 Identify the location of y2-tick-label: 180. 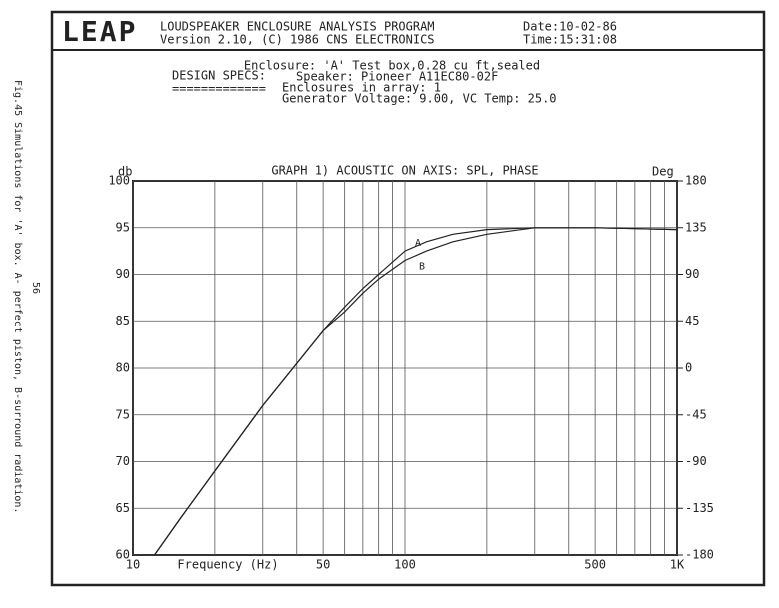
(696, 181).